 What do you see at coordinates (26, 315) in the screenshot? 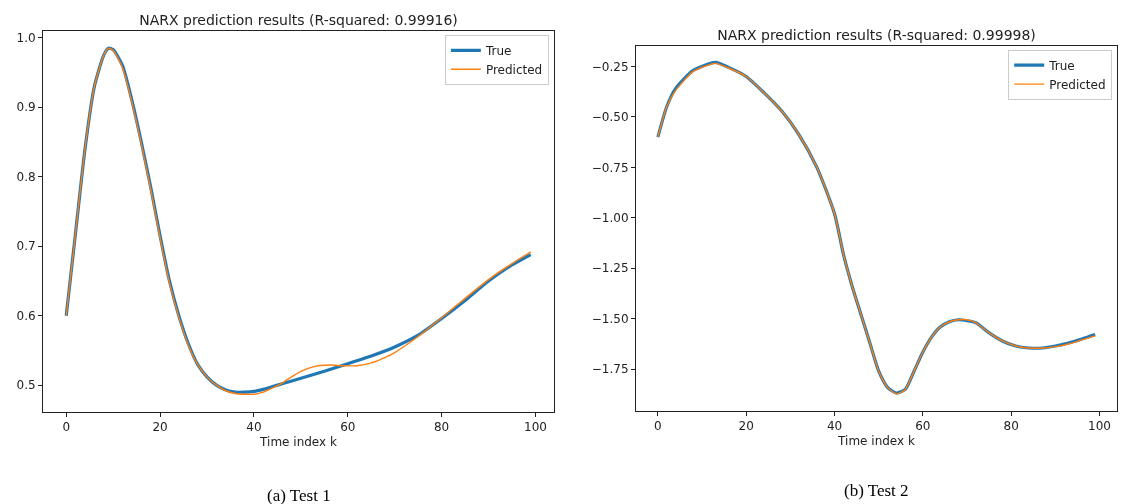
I see `y-tick-label: 0.6` at bounding box center [26, 315].